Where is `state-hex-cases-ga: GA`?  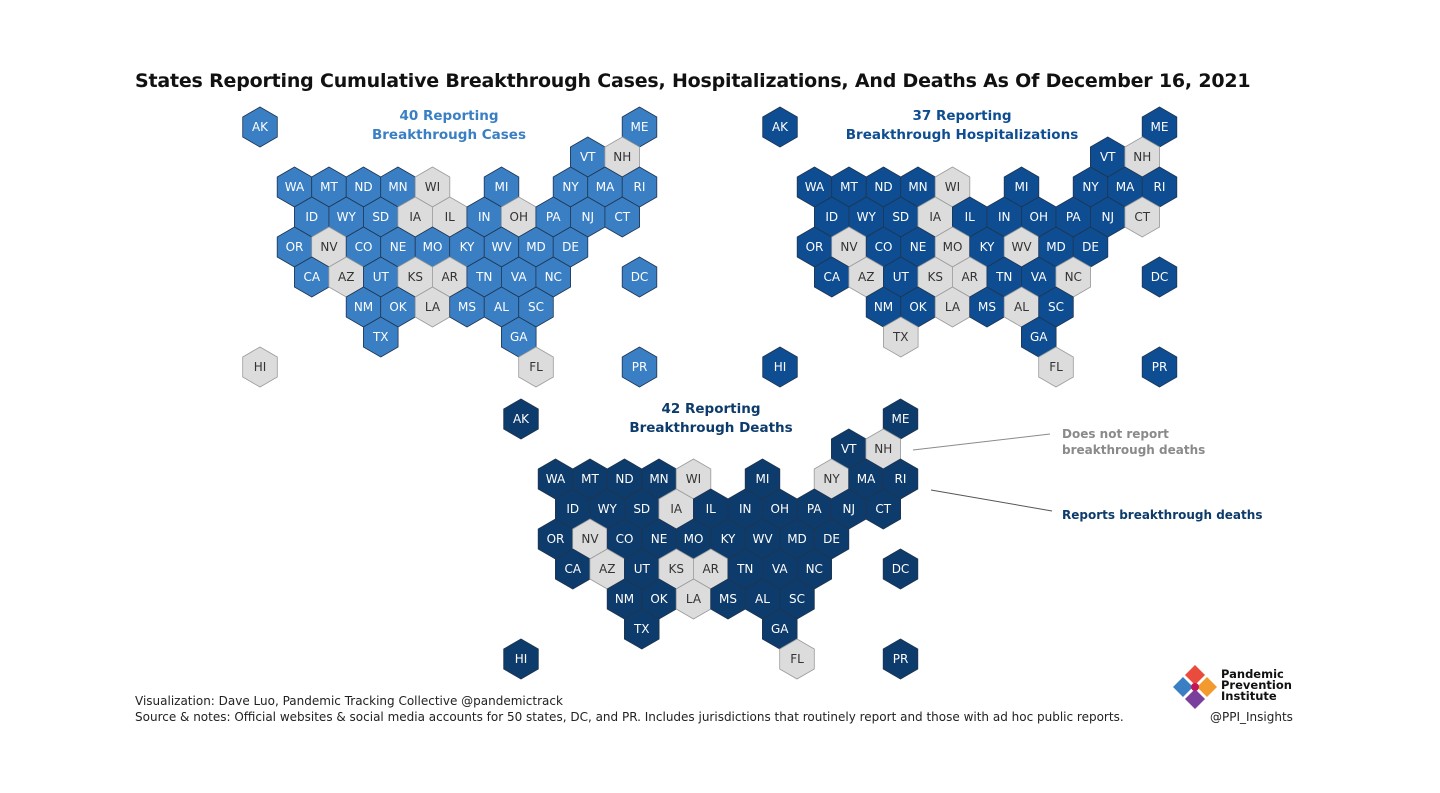
state-hex-cases-ga: GA is located at coordinates (518, 337).